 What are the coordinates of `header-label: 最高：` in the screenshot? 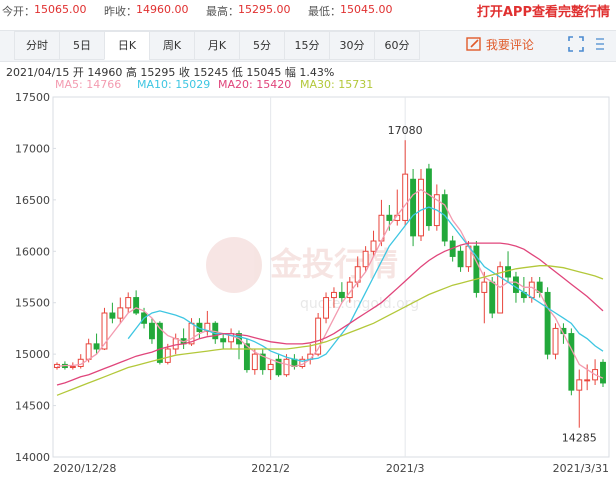 It's located at (222, 11).